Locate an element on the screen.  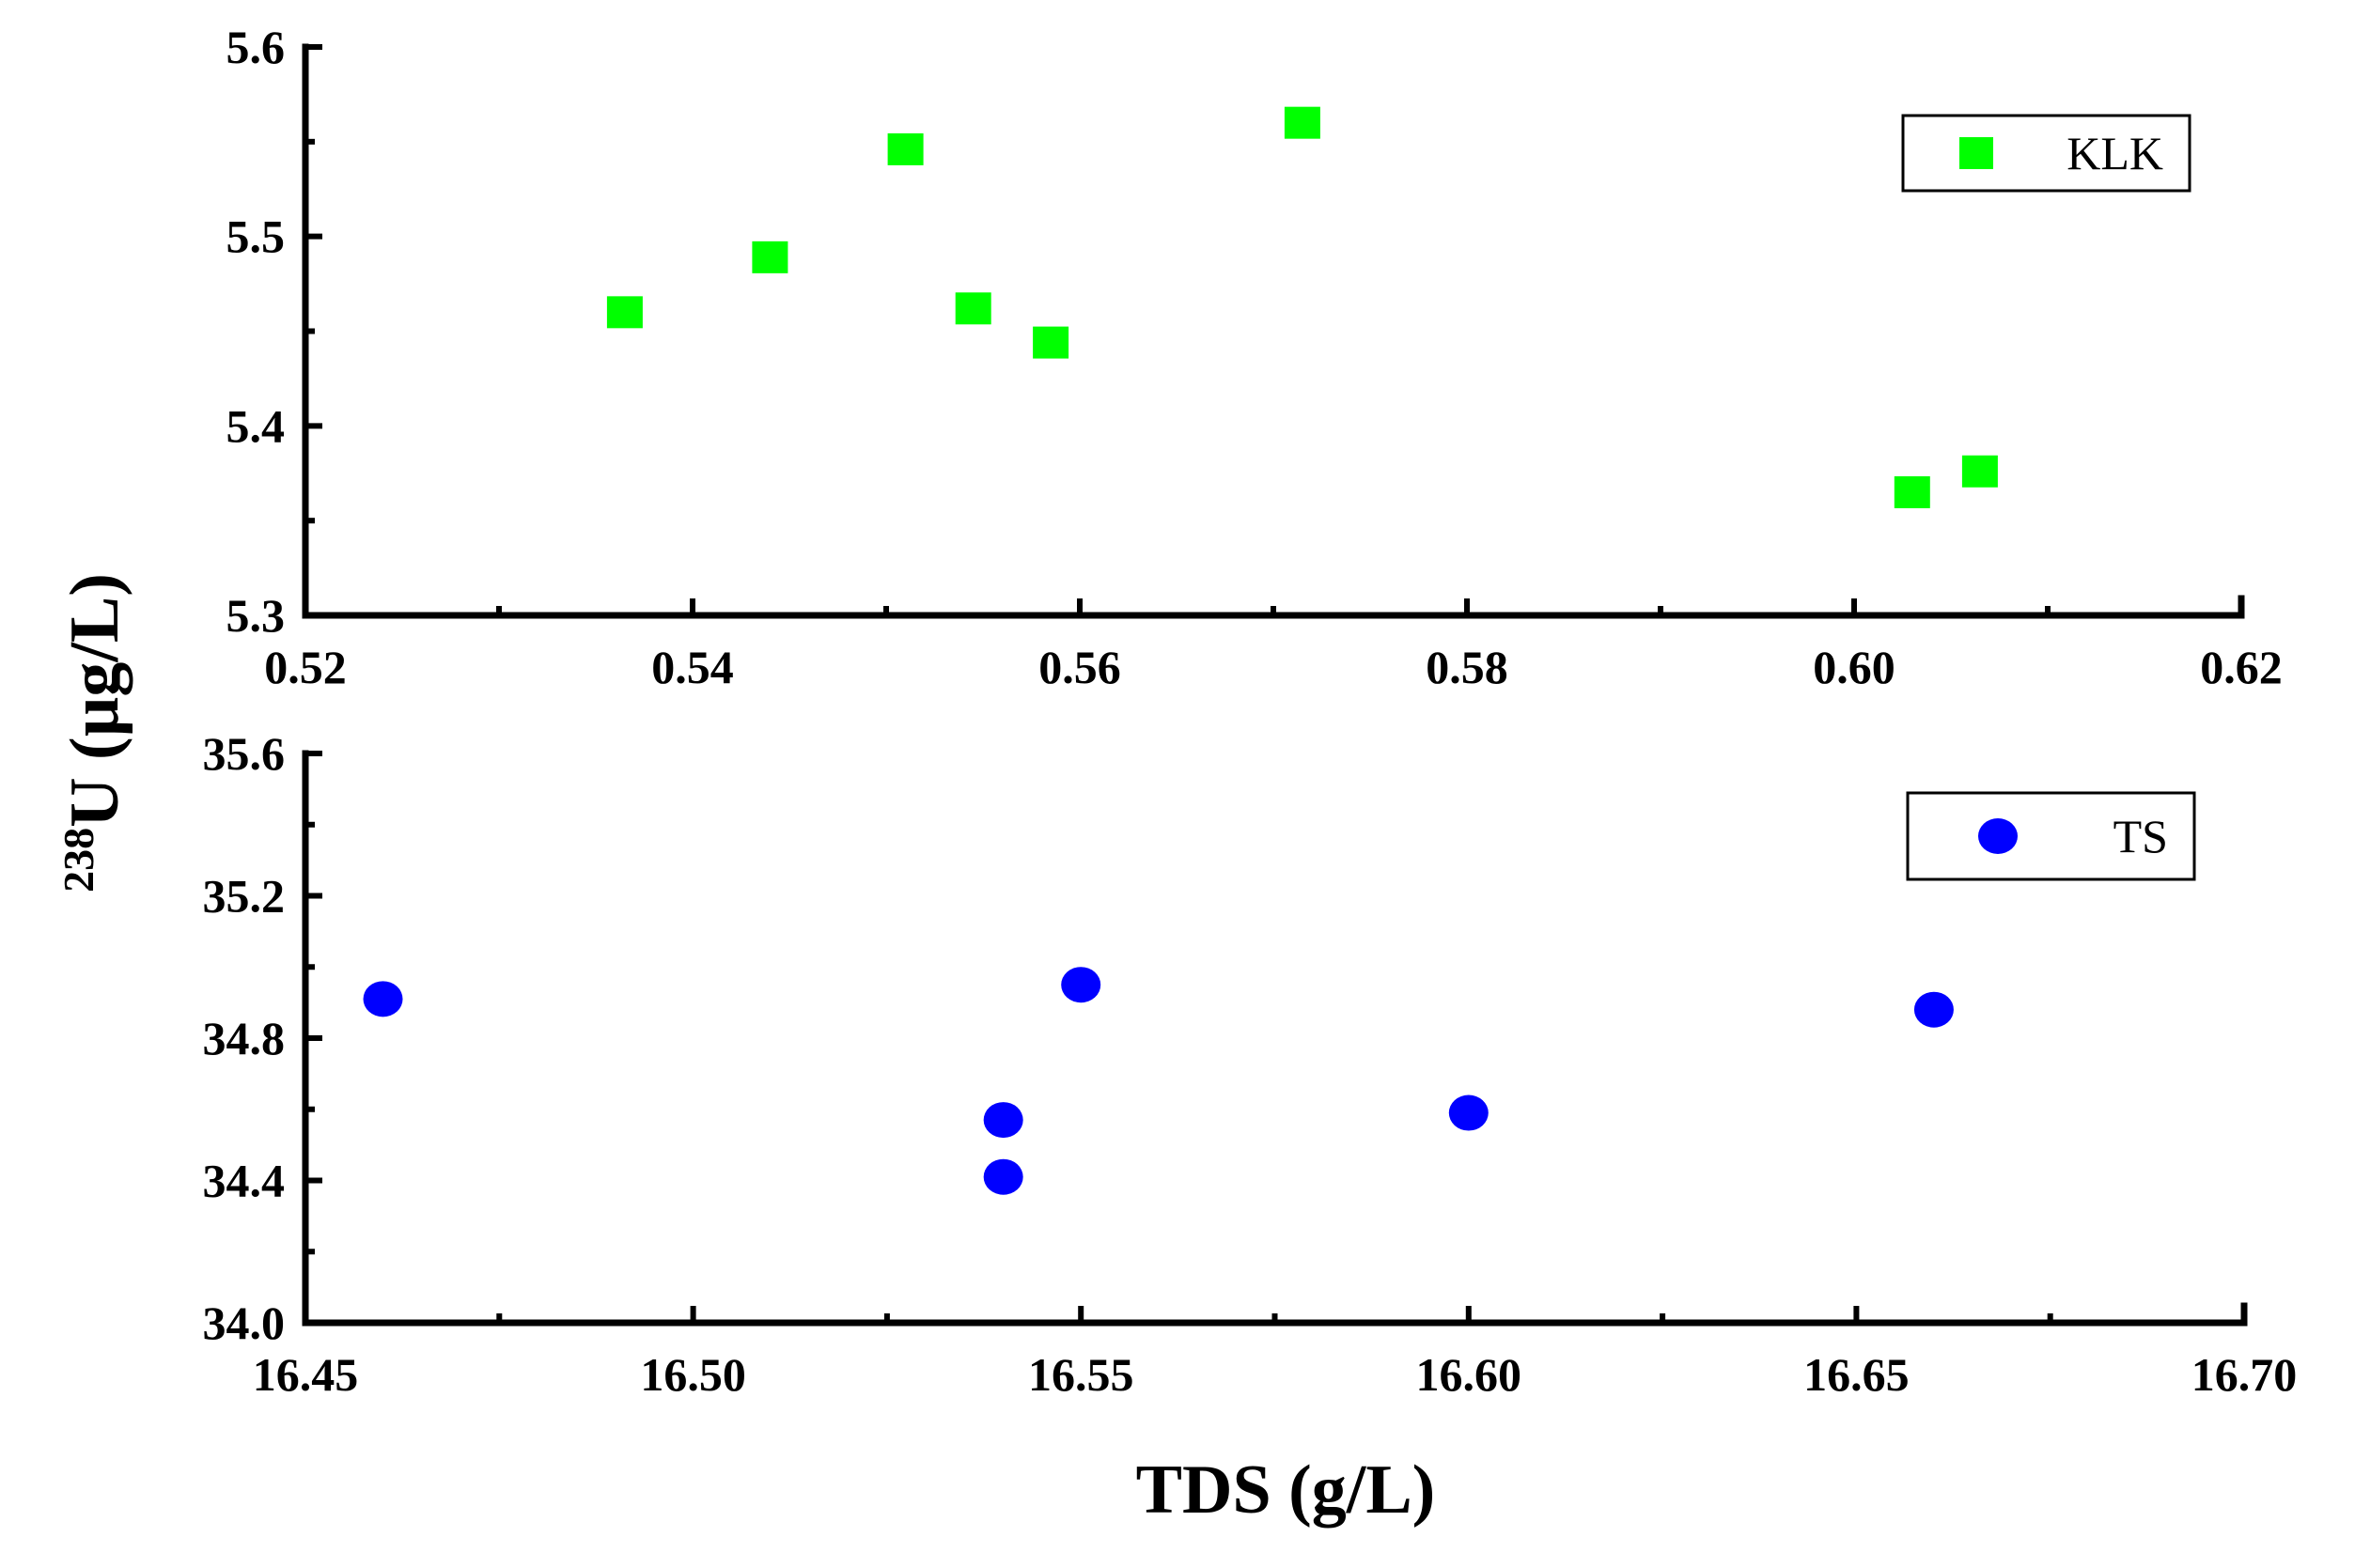
klk-y-tick-label: 5.4 is located at coordinates (256, 425).